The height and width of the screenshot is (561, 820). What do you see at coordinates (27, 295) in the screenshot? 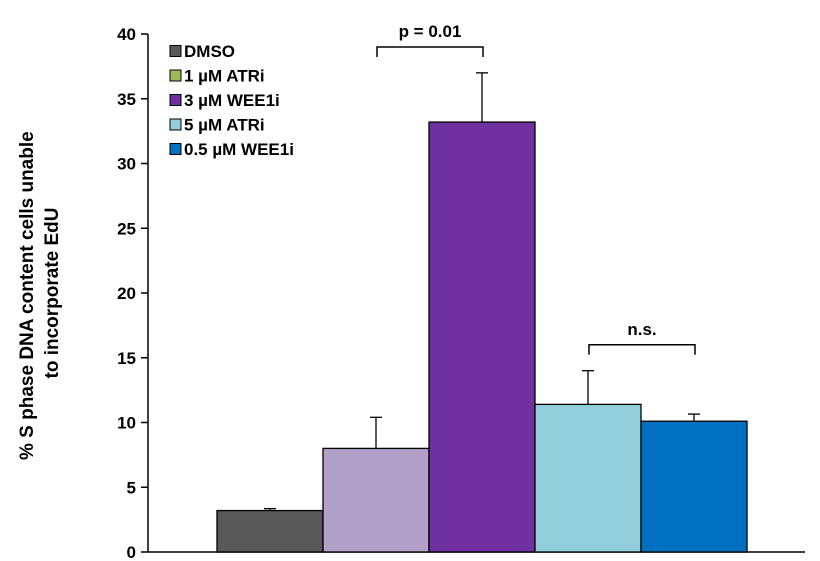
I see `y-axis-label-line-1: % S phase DNA content cells unable` at bounding box center [27, 295].